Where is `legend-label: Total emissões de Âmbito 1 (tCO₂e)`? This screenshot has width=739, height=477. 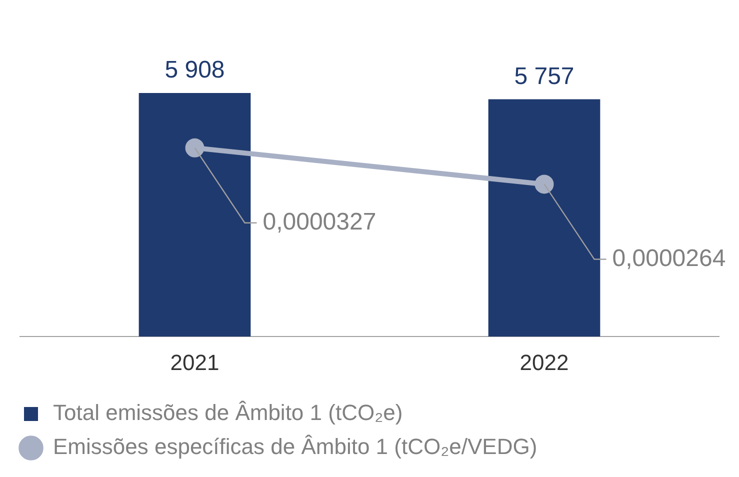 legend-label: Total emissões de Âmbito 1 (tCO₂e) is located at coordinates (228, 413).